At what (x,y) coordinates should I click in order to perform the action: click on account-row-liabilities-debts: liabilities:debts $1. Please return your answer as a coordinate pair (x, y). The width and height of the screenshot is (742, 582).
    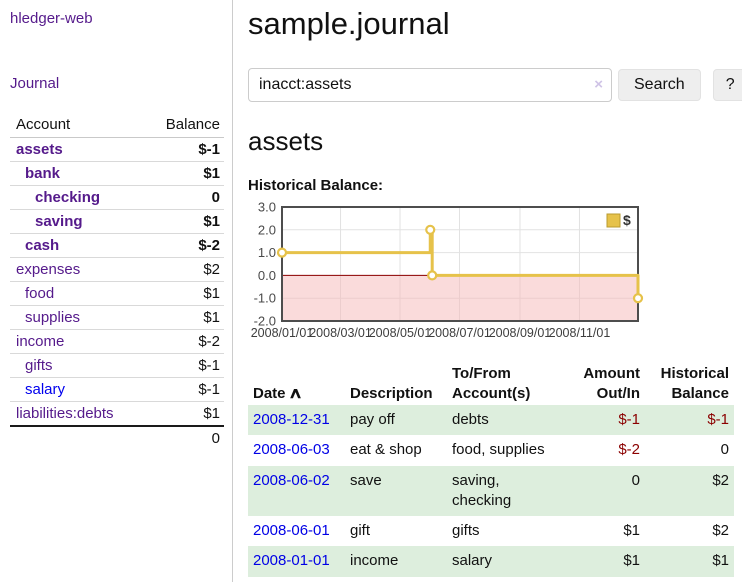
    Looking at the image, I should click on (117, 414).